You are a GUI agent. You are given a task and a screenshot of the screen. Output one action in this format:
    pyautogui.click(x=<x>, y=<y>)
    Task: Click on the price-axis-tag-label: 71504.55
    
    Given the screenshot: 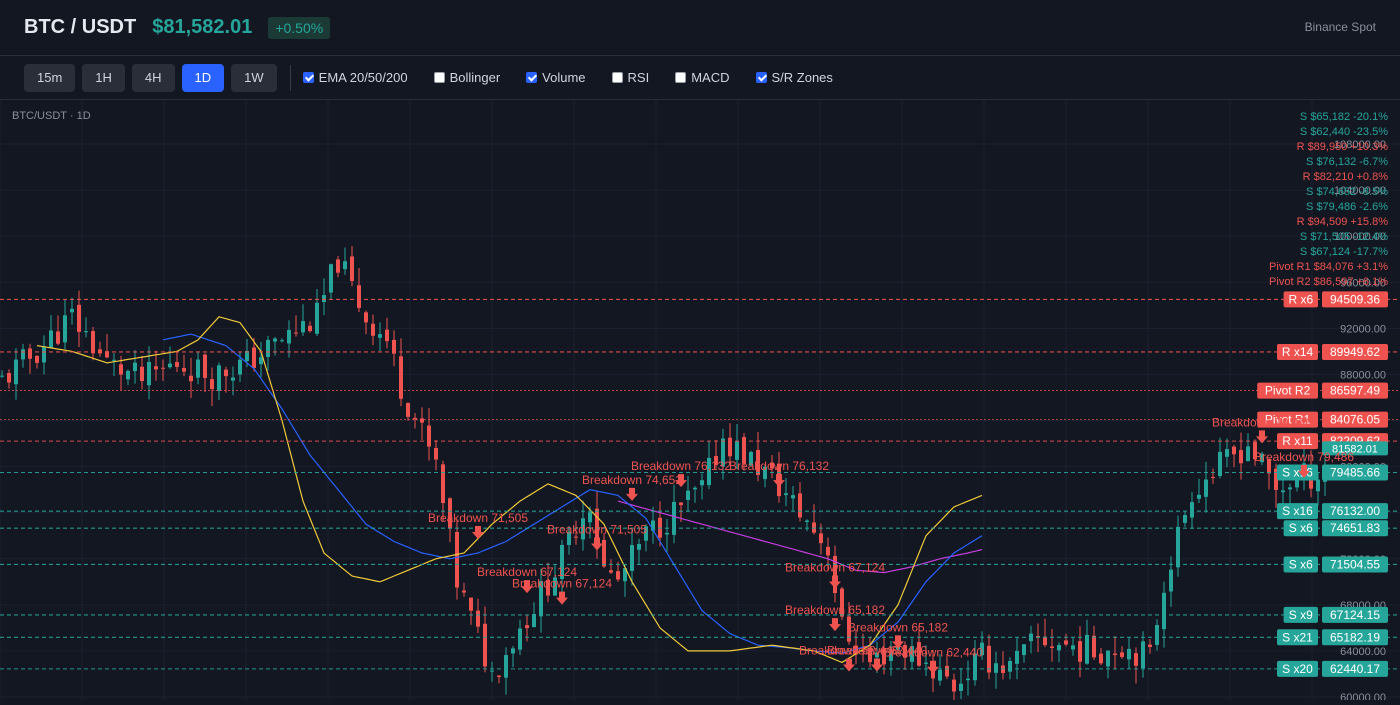 What is the action you would take?
    pyautogui.click(x=1355, y=564)
    